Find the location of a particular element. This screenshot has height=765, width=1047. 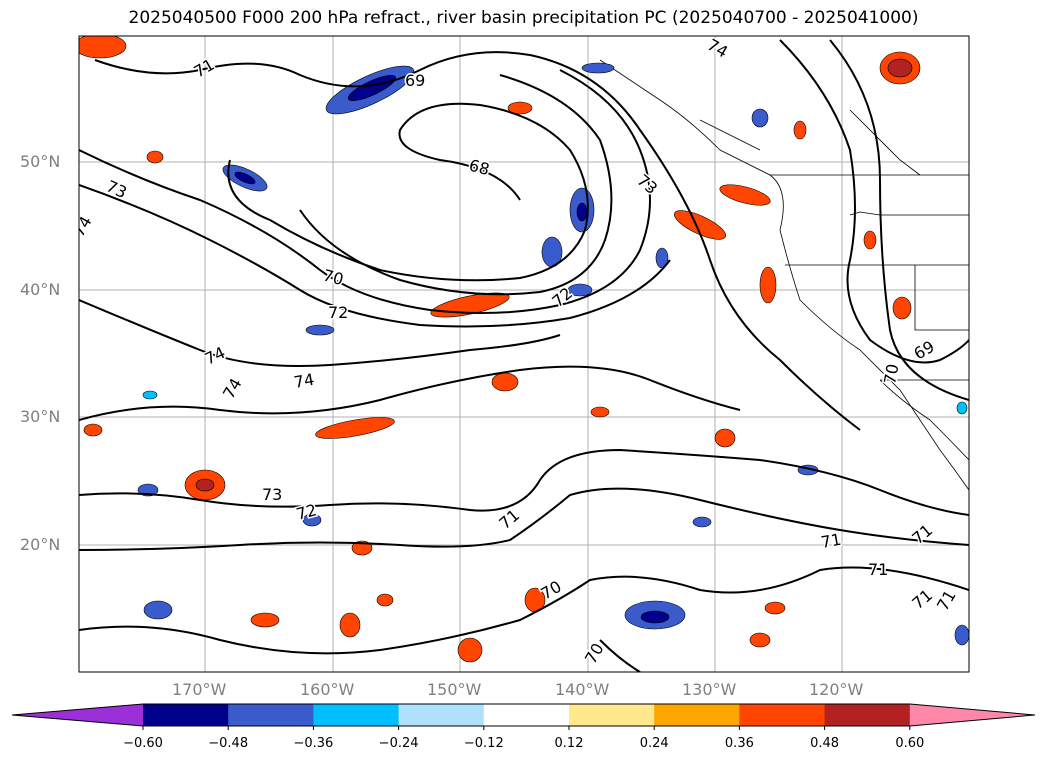

contour-label: 70 is located at coordinates (891, 373).